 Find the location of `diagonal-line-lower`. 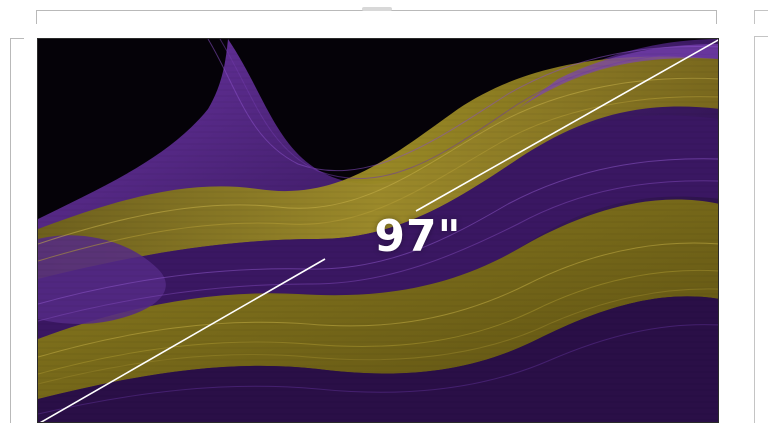

diagonal-line-lower is located at coordinates (182, 340).